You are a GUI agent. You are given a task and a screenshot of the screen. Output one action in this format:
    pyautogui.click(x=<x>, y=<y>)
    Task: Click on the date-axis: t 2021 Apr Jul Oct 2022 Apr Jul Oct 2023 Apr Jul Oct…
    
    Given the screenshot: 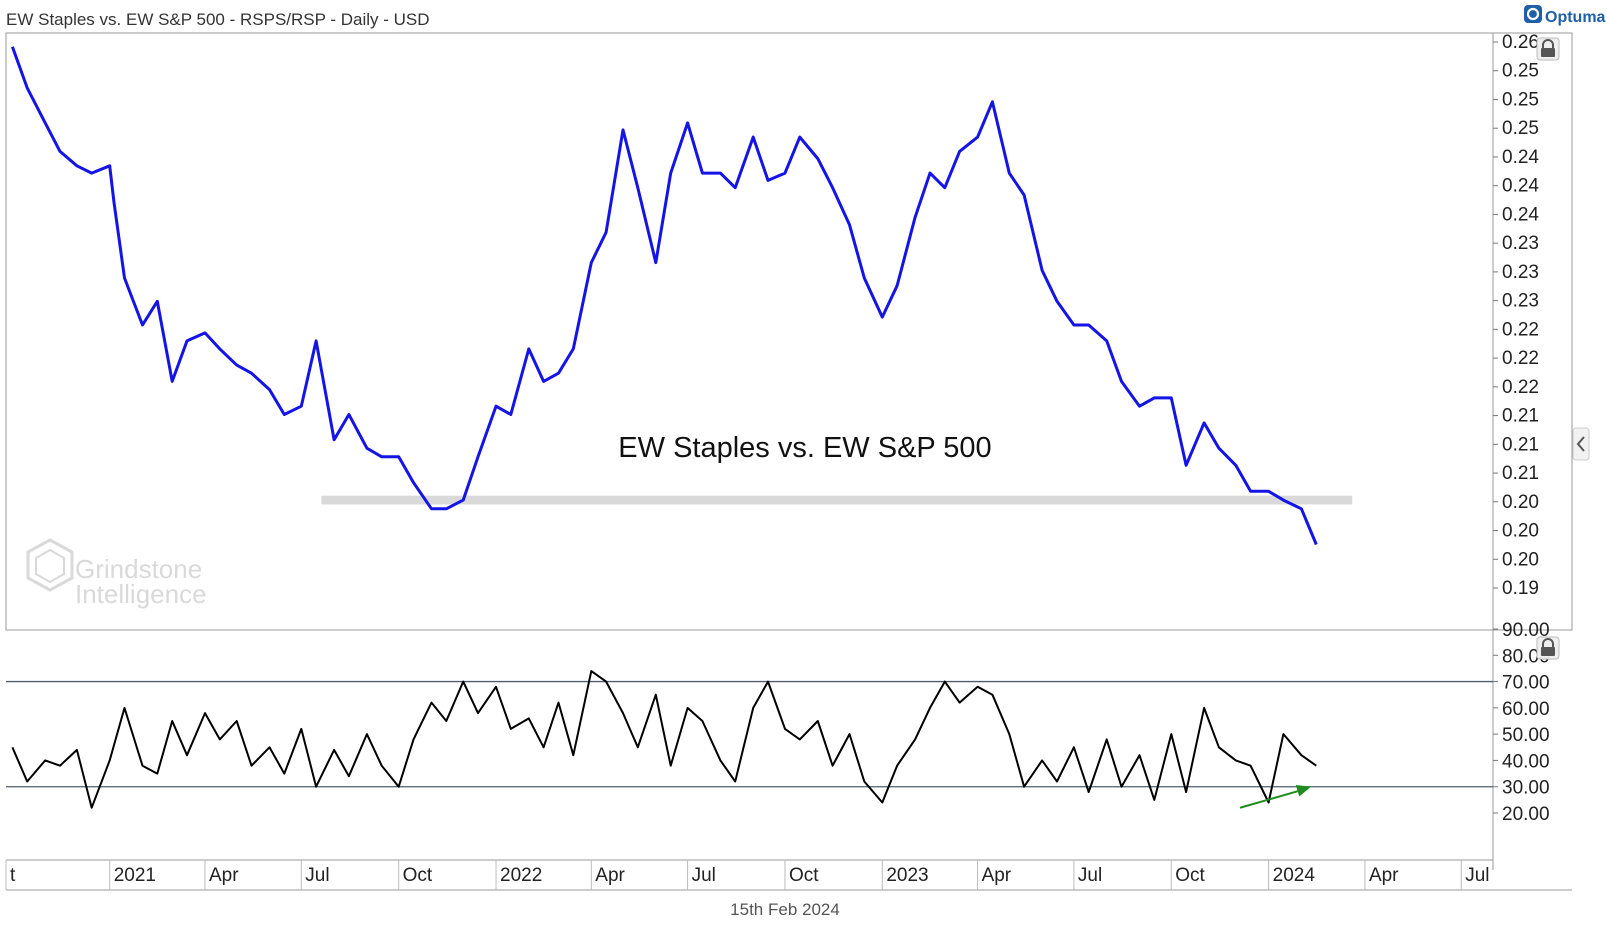 What is the action you would take?
    pyautogui.click(x=747, y=875)
    